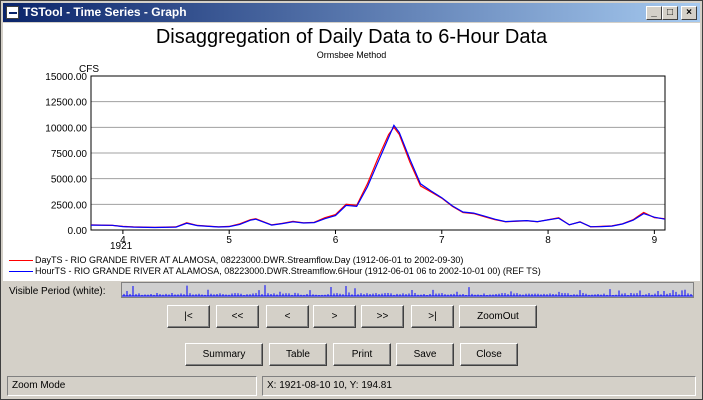 This screenshot has width=703, height=400. I want to click on forward-button: >, so click(334, 316).